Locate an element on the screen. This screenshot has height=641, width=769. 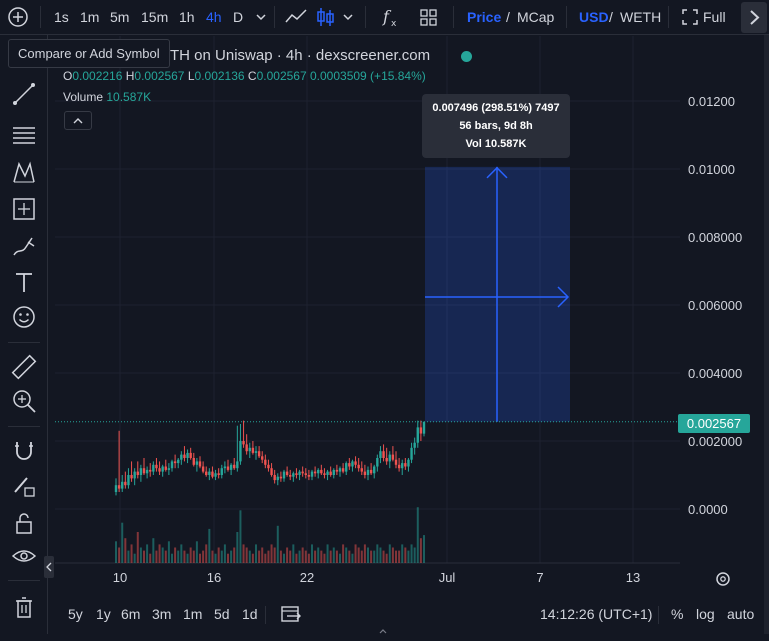
chart-type-dropdown-button is located at coordinates (348, 17).